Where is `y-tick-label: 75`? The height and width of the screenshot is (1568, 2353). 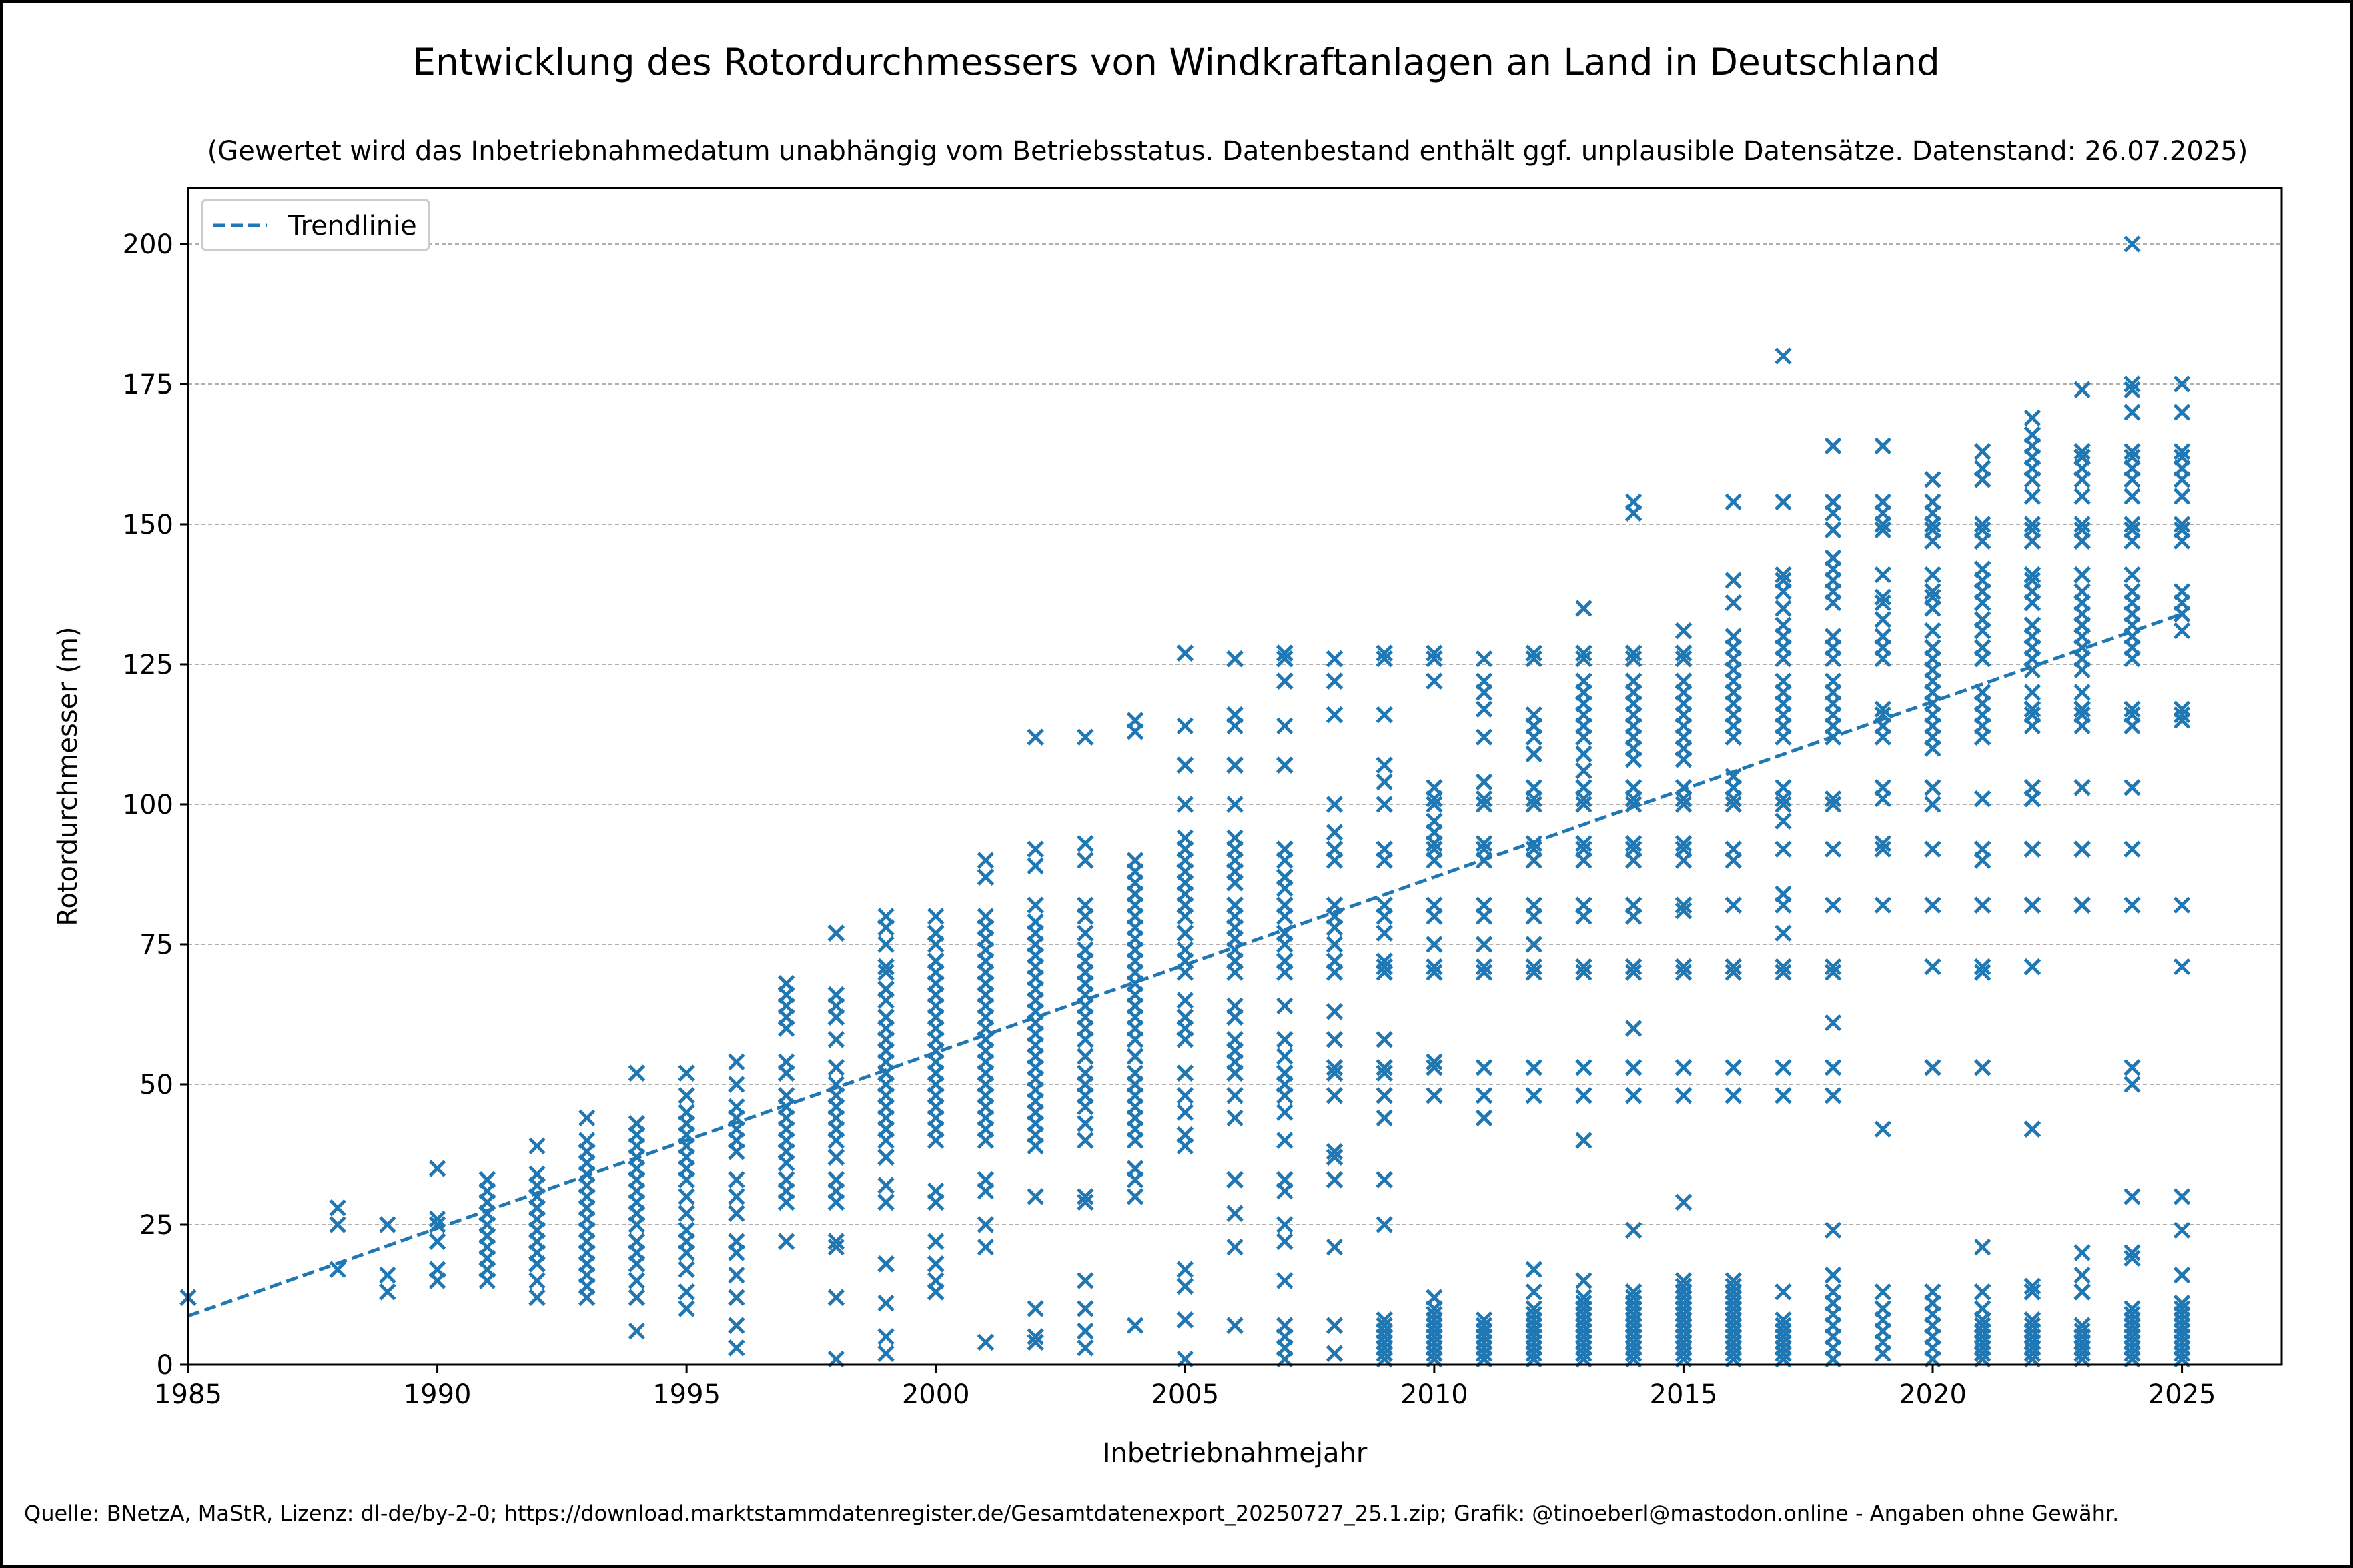
y-tick-label: 75 is located at coordinates (156, 945).